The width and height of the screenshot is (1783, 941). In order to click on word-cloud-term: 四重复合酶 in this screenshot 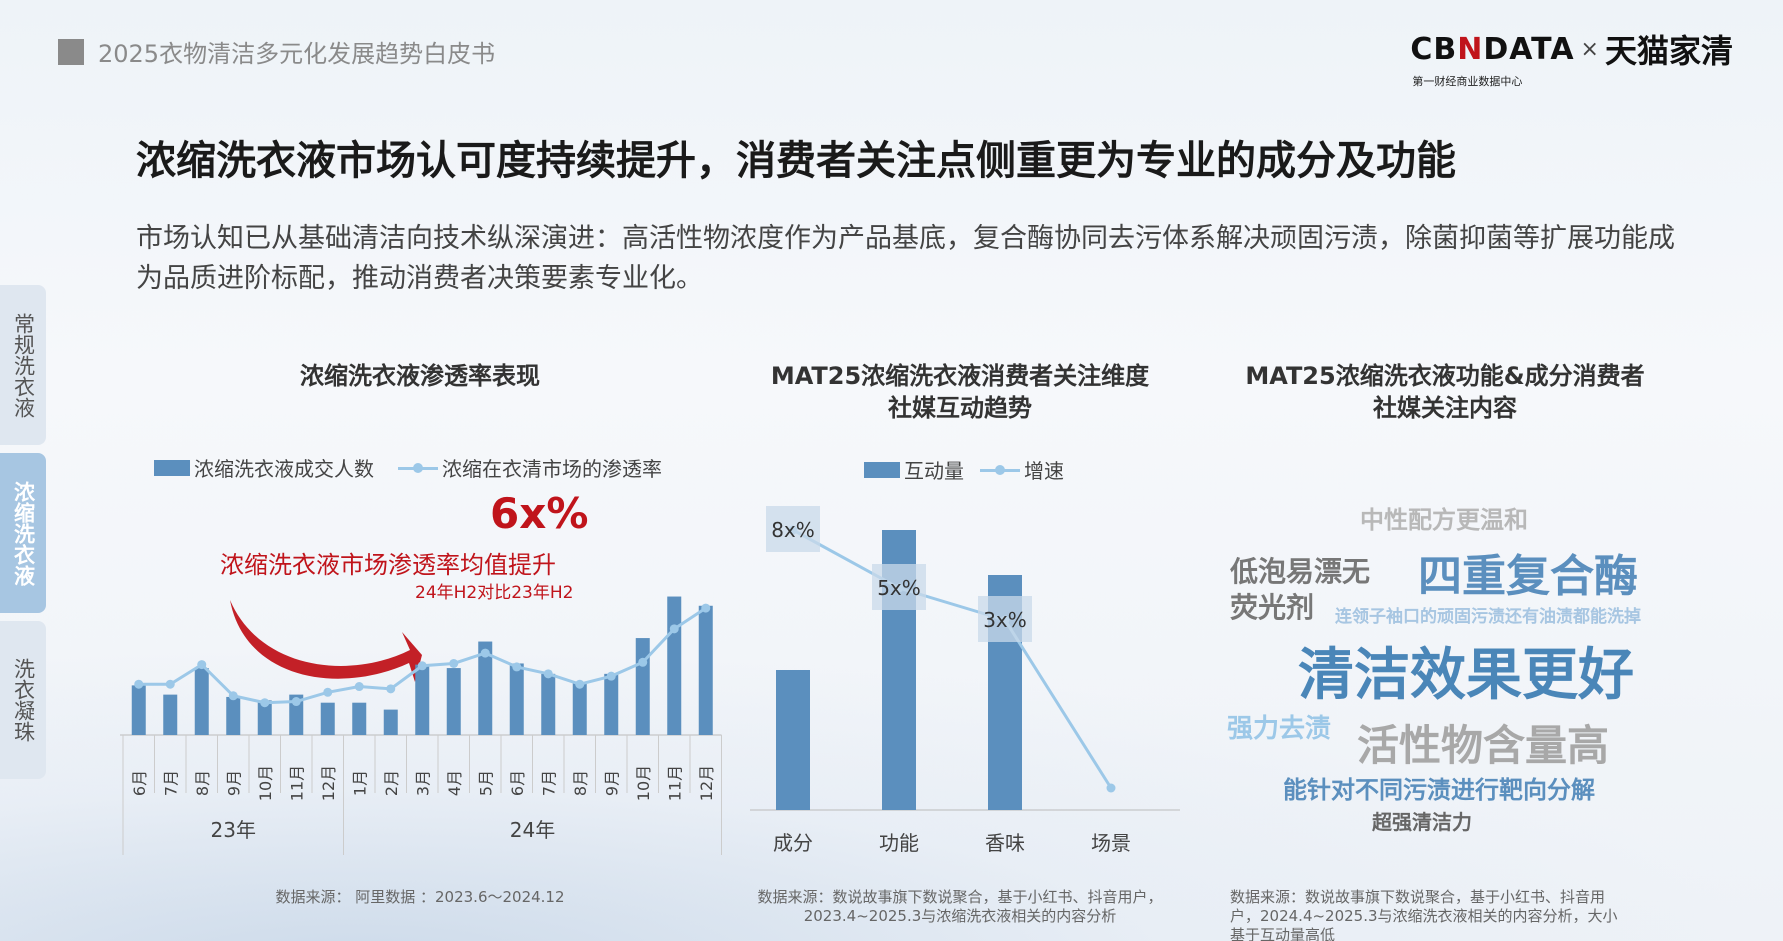, I will do `click(1528, 576)`.